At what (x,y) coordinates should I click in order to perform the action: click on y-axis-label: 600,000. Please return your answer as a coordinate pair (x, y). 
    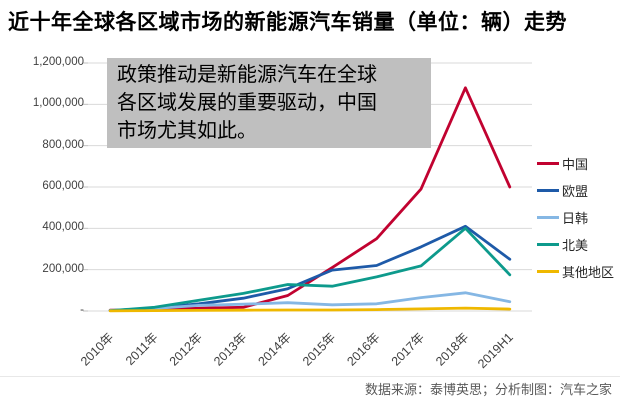
    Looking at the image, I should click on (63, 186).